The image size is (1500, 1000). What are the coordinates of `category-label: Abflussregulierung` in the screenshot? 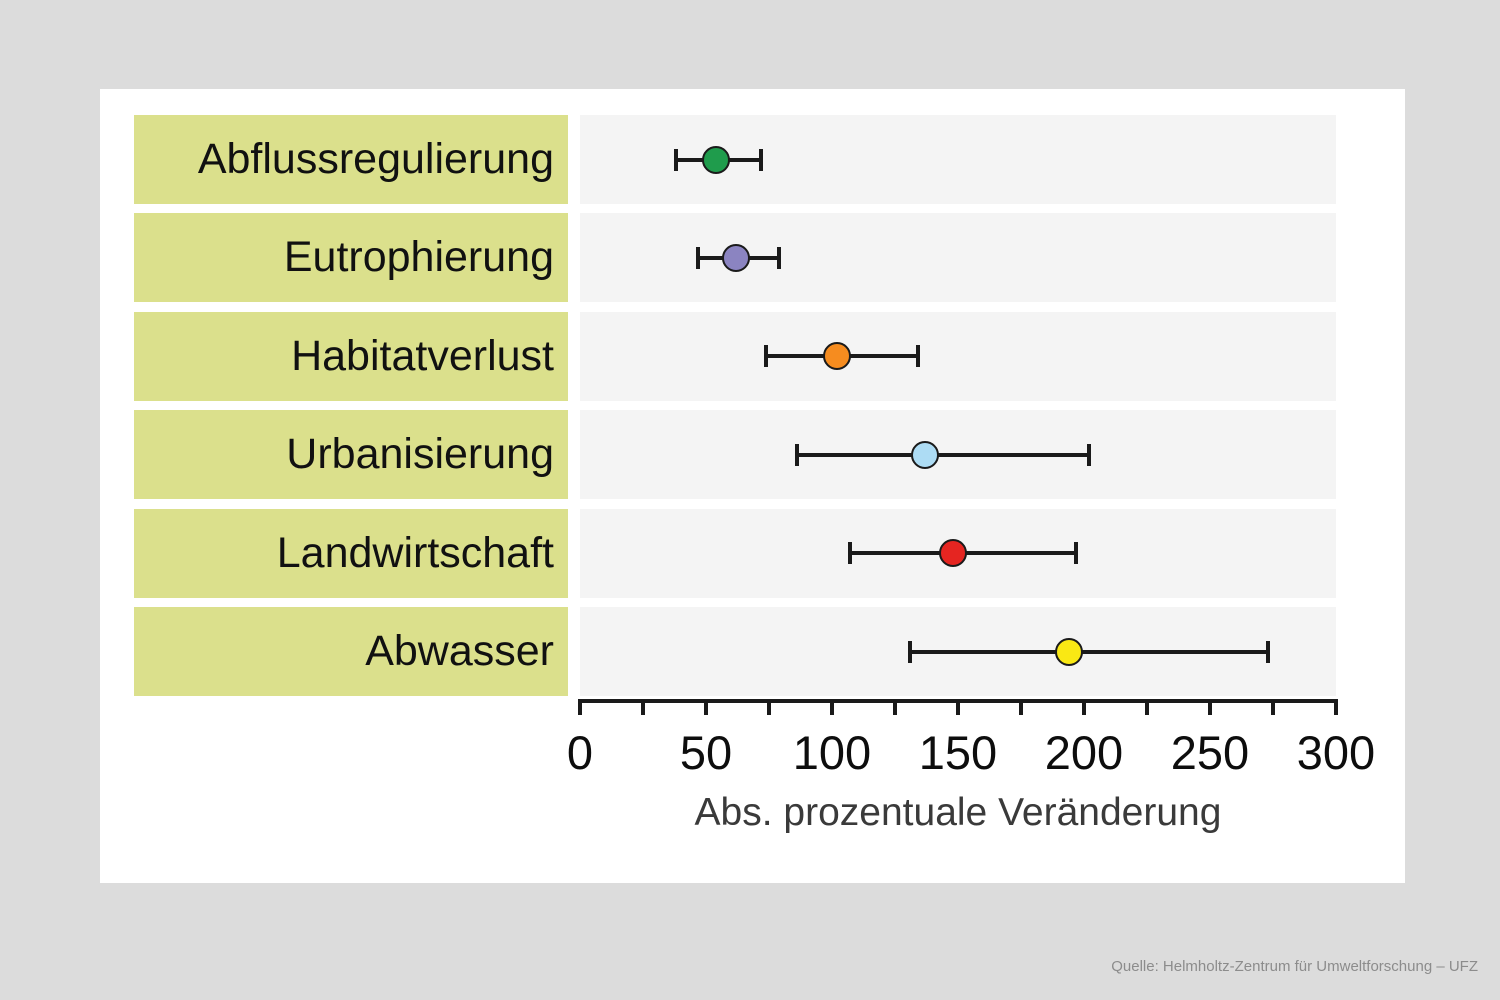 It's located at (351, 159).